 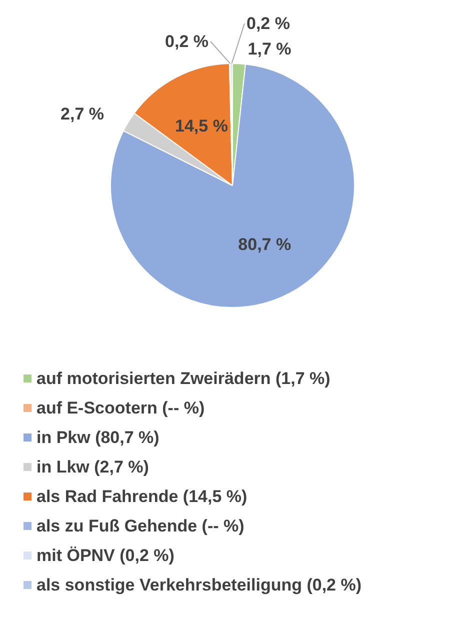 What do you see at coordinates (199, 585) in the screenshot?
I see `legend-label: als sonstige Verkehrsbeteiligung (0,2 %)` at bounding box center [199, 585].